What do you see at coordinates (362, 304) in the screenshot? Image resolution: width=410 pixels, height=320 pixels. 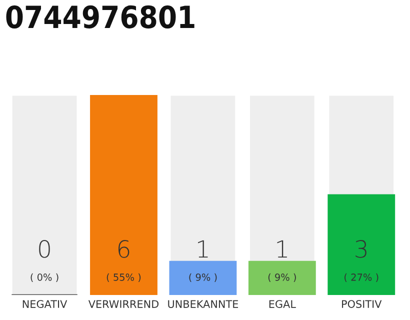 I see `x-tick-label: POSITIV` at bounding box center [362, 304].